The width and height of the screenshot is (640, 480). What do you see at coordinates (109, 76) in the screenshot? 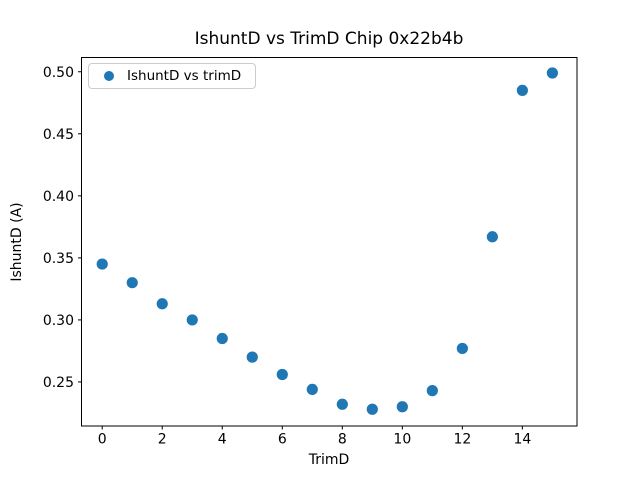
I see `legend-marker-dot` at bounding box center [109, 76].